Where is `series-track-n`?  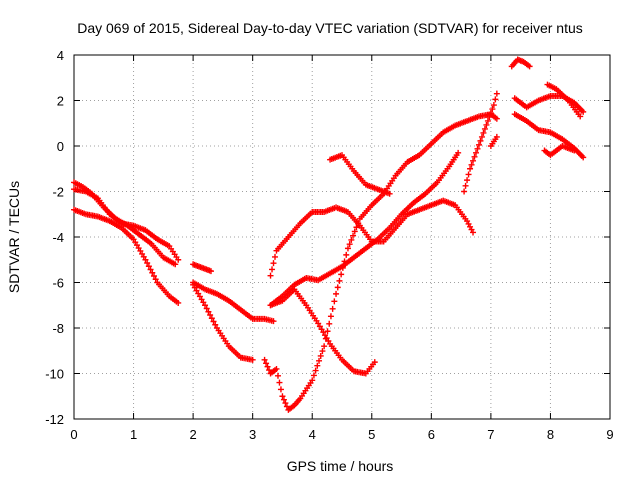 series-track-n is located at coordinates (520, 63).